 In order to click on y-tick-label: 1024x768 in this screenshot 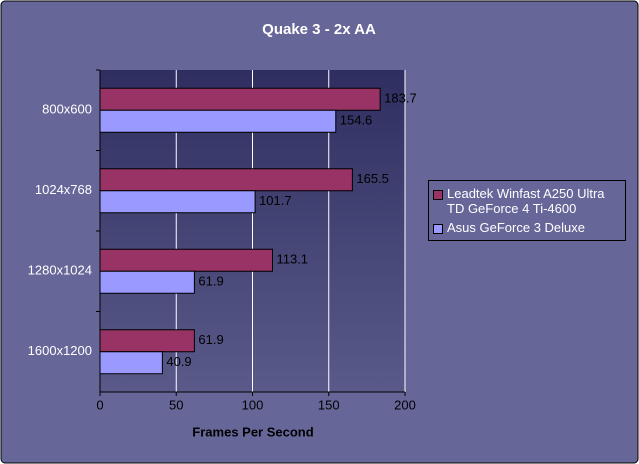, I will do `click(63, 189)`.